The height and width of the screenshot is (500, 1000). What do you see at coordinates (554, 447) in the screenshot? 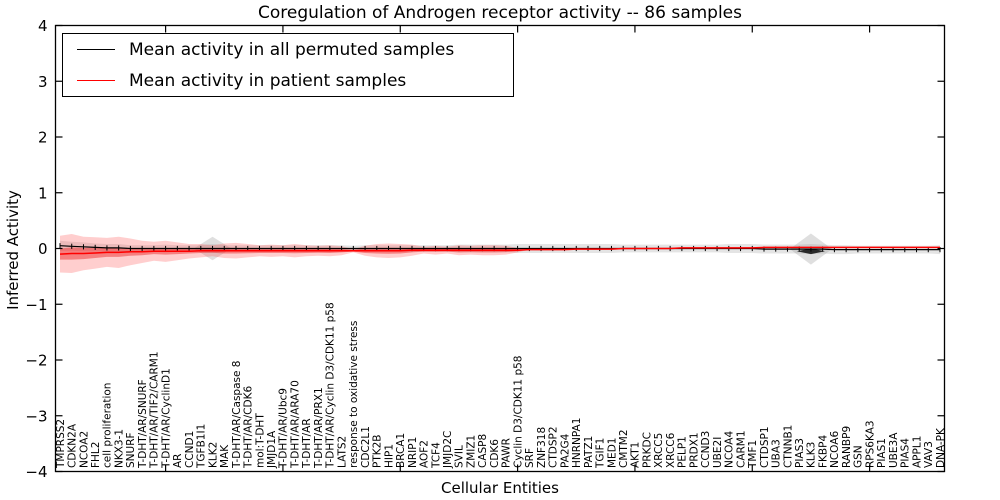
I see `category-label: CTDSP2` at bounding box center [554, 447].